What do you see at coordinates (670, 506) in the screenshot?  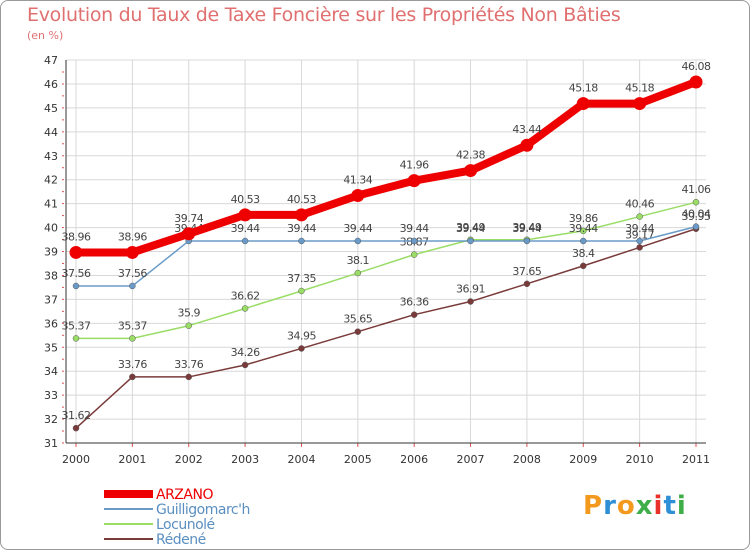 I see `logo-letter: t` at bounding box center [670, 506].